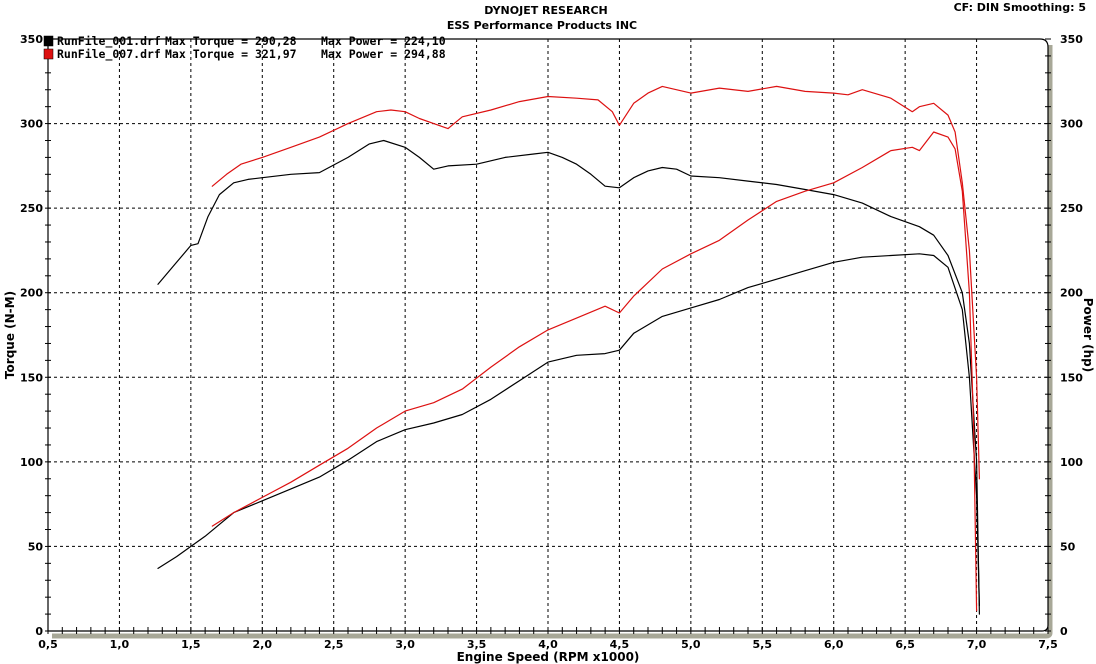 This screenshot has height=664, width=1096. Describe the element at coordinates (1019, 7) in the screenshot. I see `correction-factor-settings: CF: DIN Smoothing: 5` at that location.